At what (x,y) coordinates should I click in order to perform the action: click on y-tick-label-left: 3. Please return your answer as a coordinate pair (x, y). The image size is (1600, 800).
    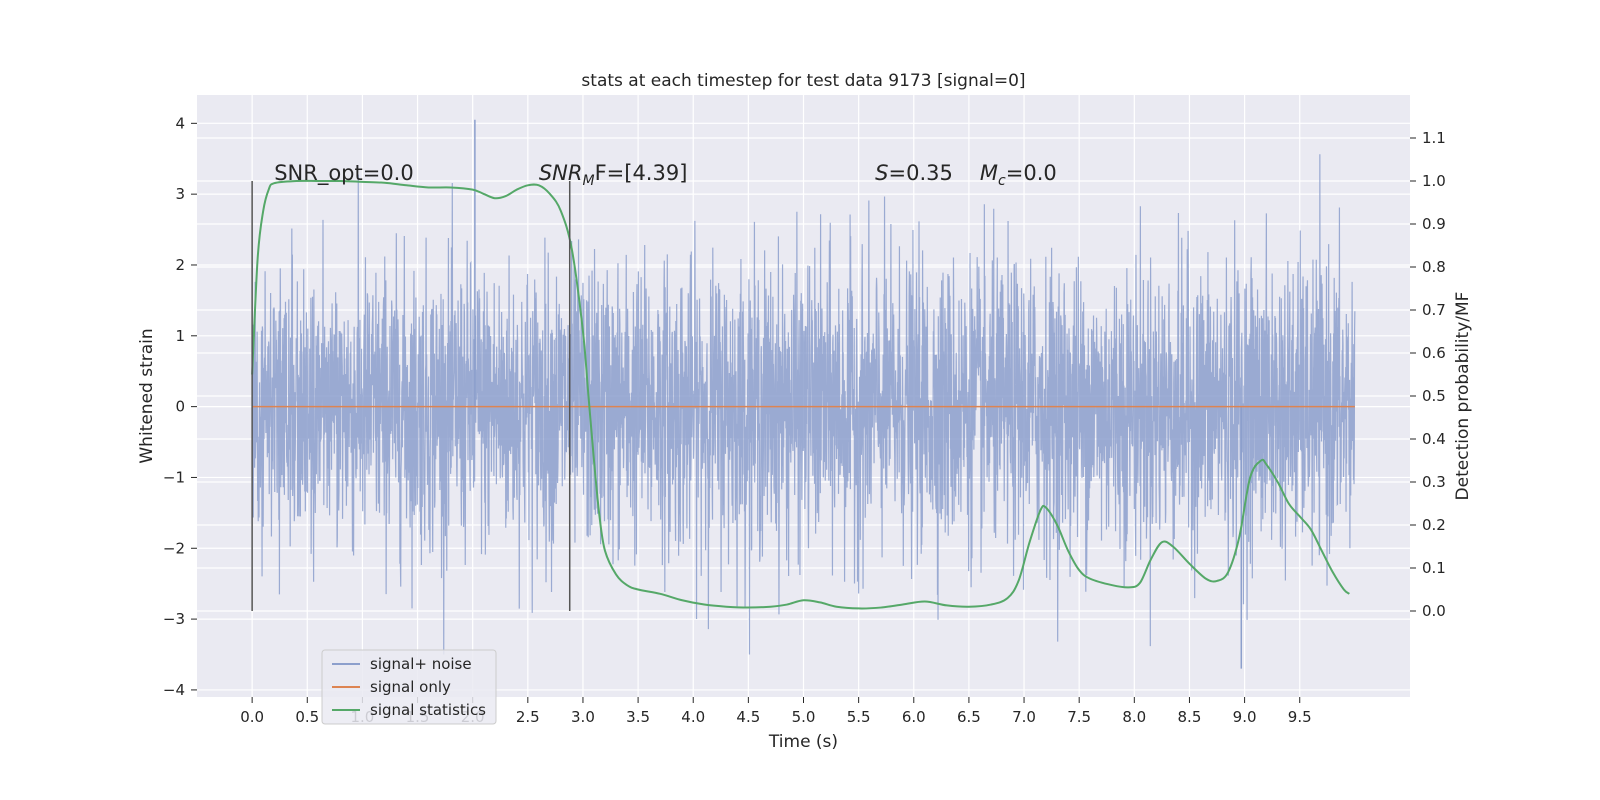
    Looking at the image, I should click on (180, 194).